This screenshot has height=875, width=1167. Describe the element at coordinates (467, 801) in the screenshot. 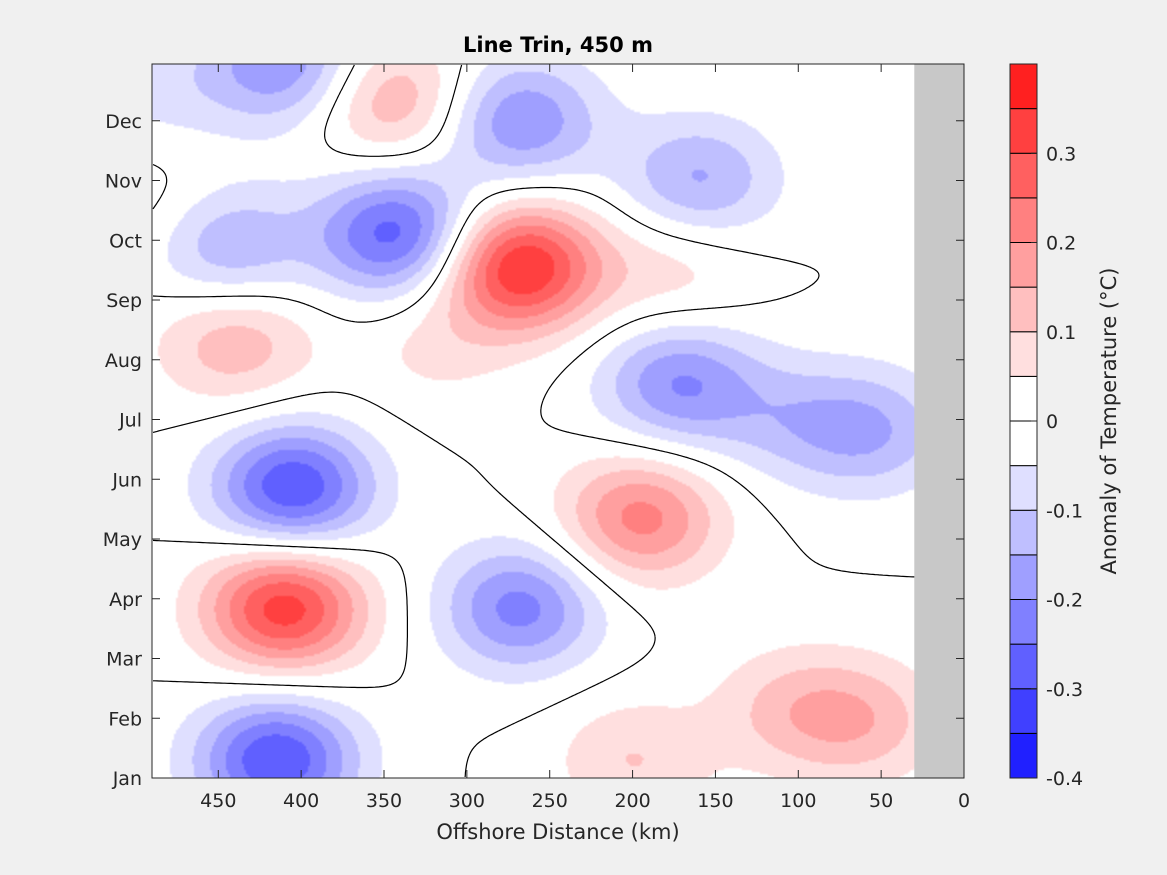

I see `x-tick-label: 300` at that location.